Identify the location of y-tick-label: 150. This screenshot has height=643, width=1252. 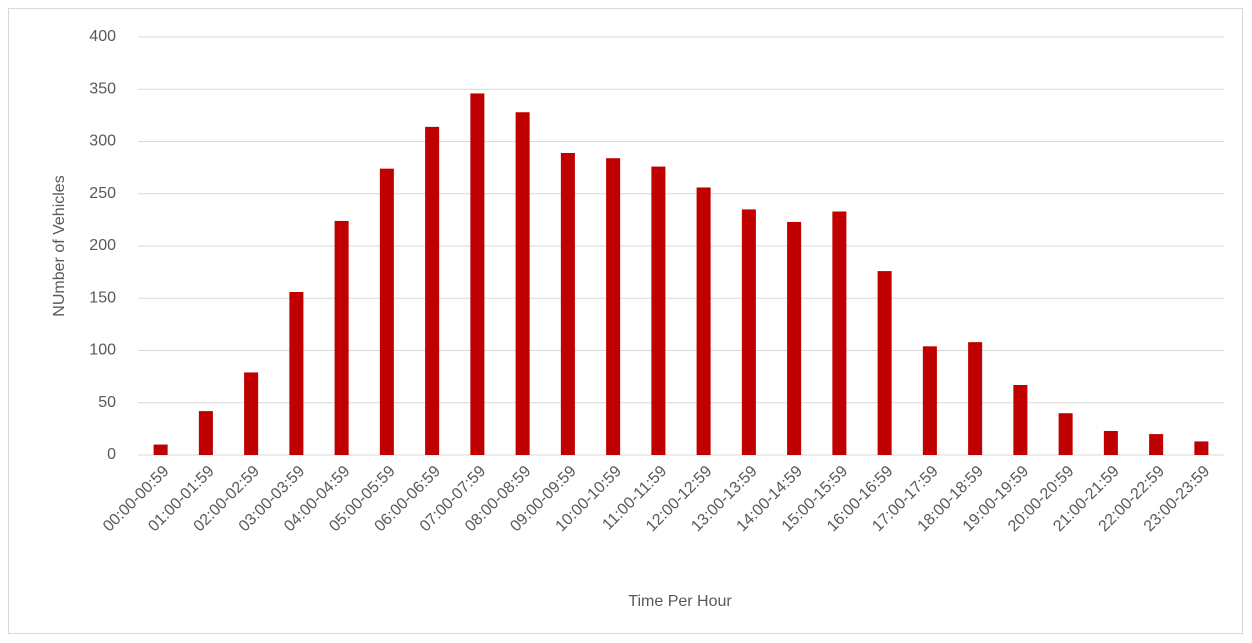
(102, 297).